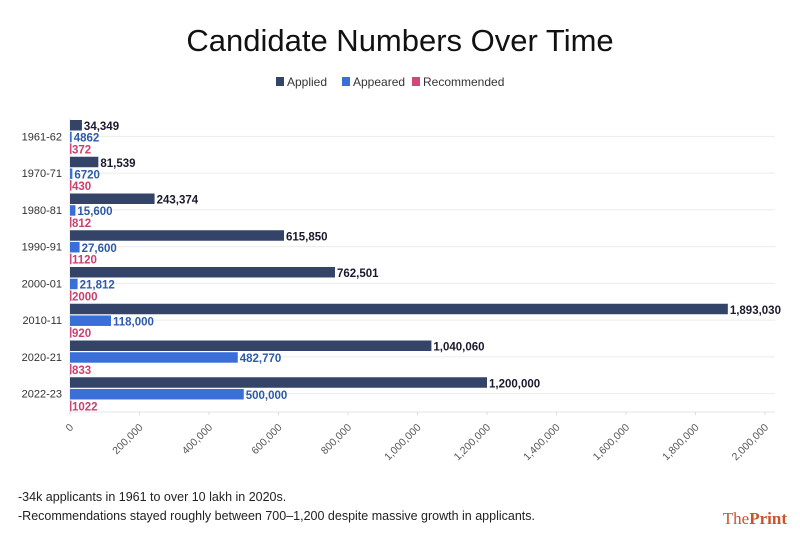 Image resolution: width=800 pixels, height=536 pixels. What do you see at coordinates (42, 395) in the screenshot?
I see `category-label: 2022-23` at bounding box center [42, 395].